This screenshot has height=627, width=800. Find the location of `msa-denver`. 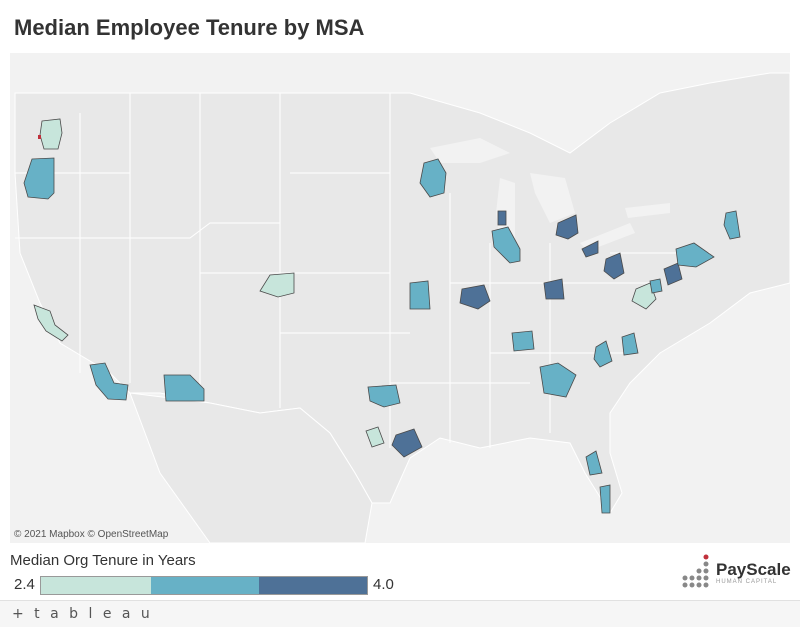

msa-denver is located at coordinates (277, 285).